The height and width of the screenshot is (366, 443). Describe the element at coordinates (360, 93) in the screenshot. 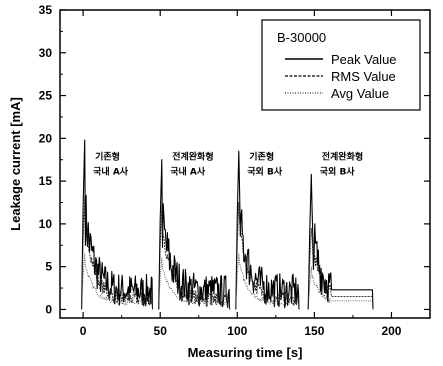

I see `legend-entry-avg: Avg Value` at that location.